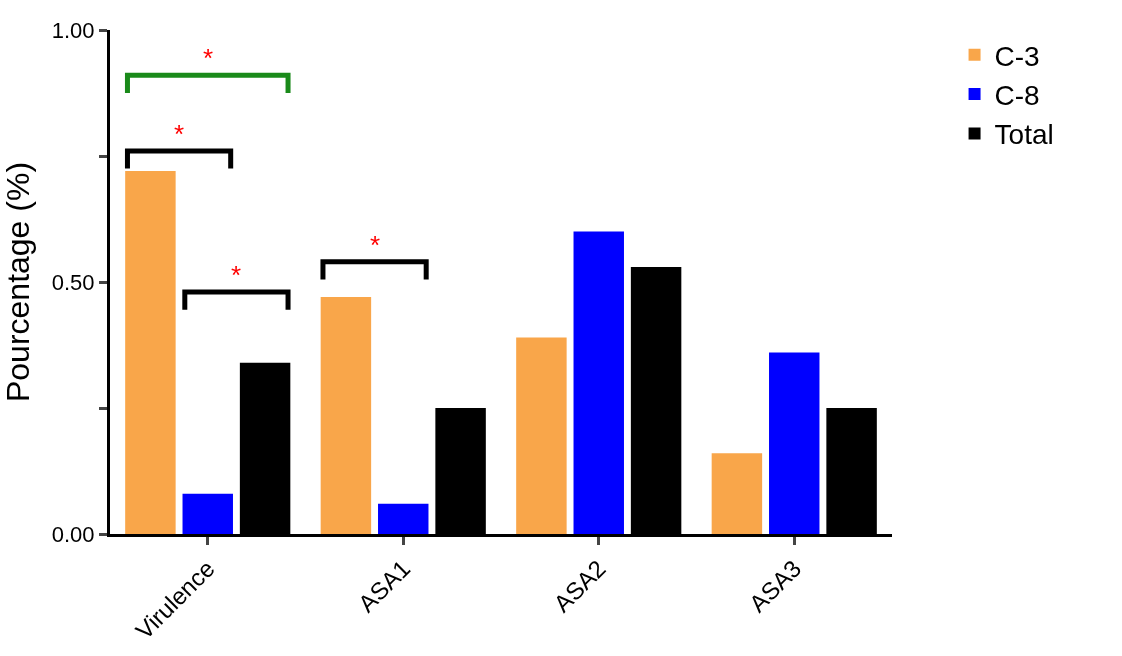 This screenshot has height=656, width=1122. What do you see at coordinates (73, 282) in the screenshot?
I see `y-tick-label: 0.50` at bounding box center [73, 282].